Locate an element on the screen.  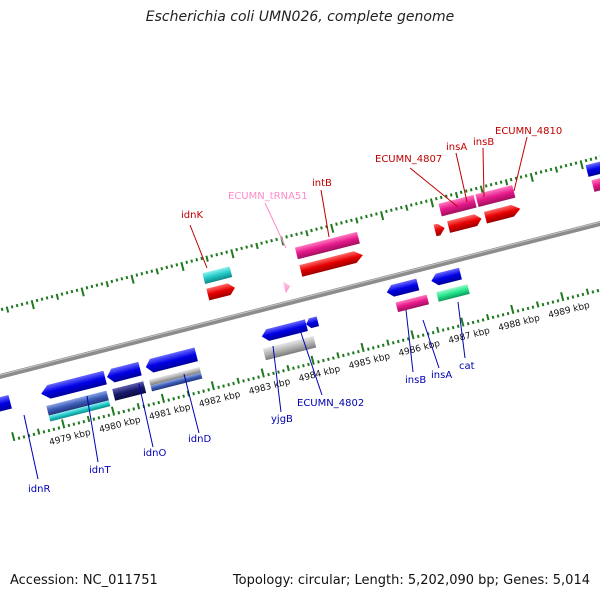
insb-reverse-cds-box is located at coordinates (412, 303).